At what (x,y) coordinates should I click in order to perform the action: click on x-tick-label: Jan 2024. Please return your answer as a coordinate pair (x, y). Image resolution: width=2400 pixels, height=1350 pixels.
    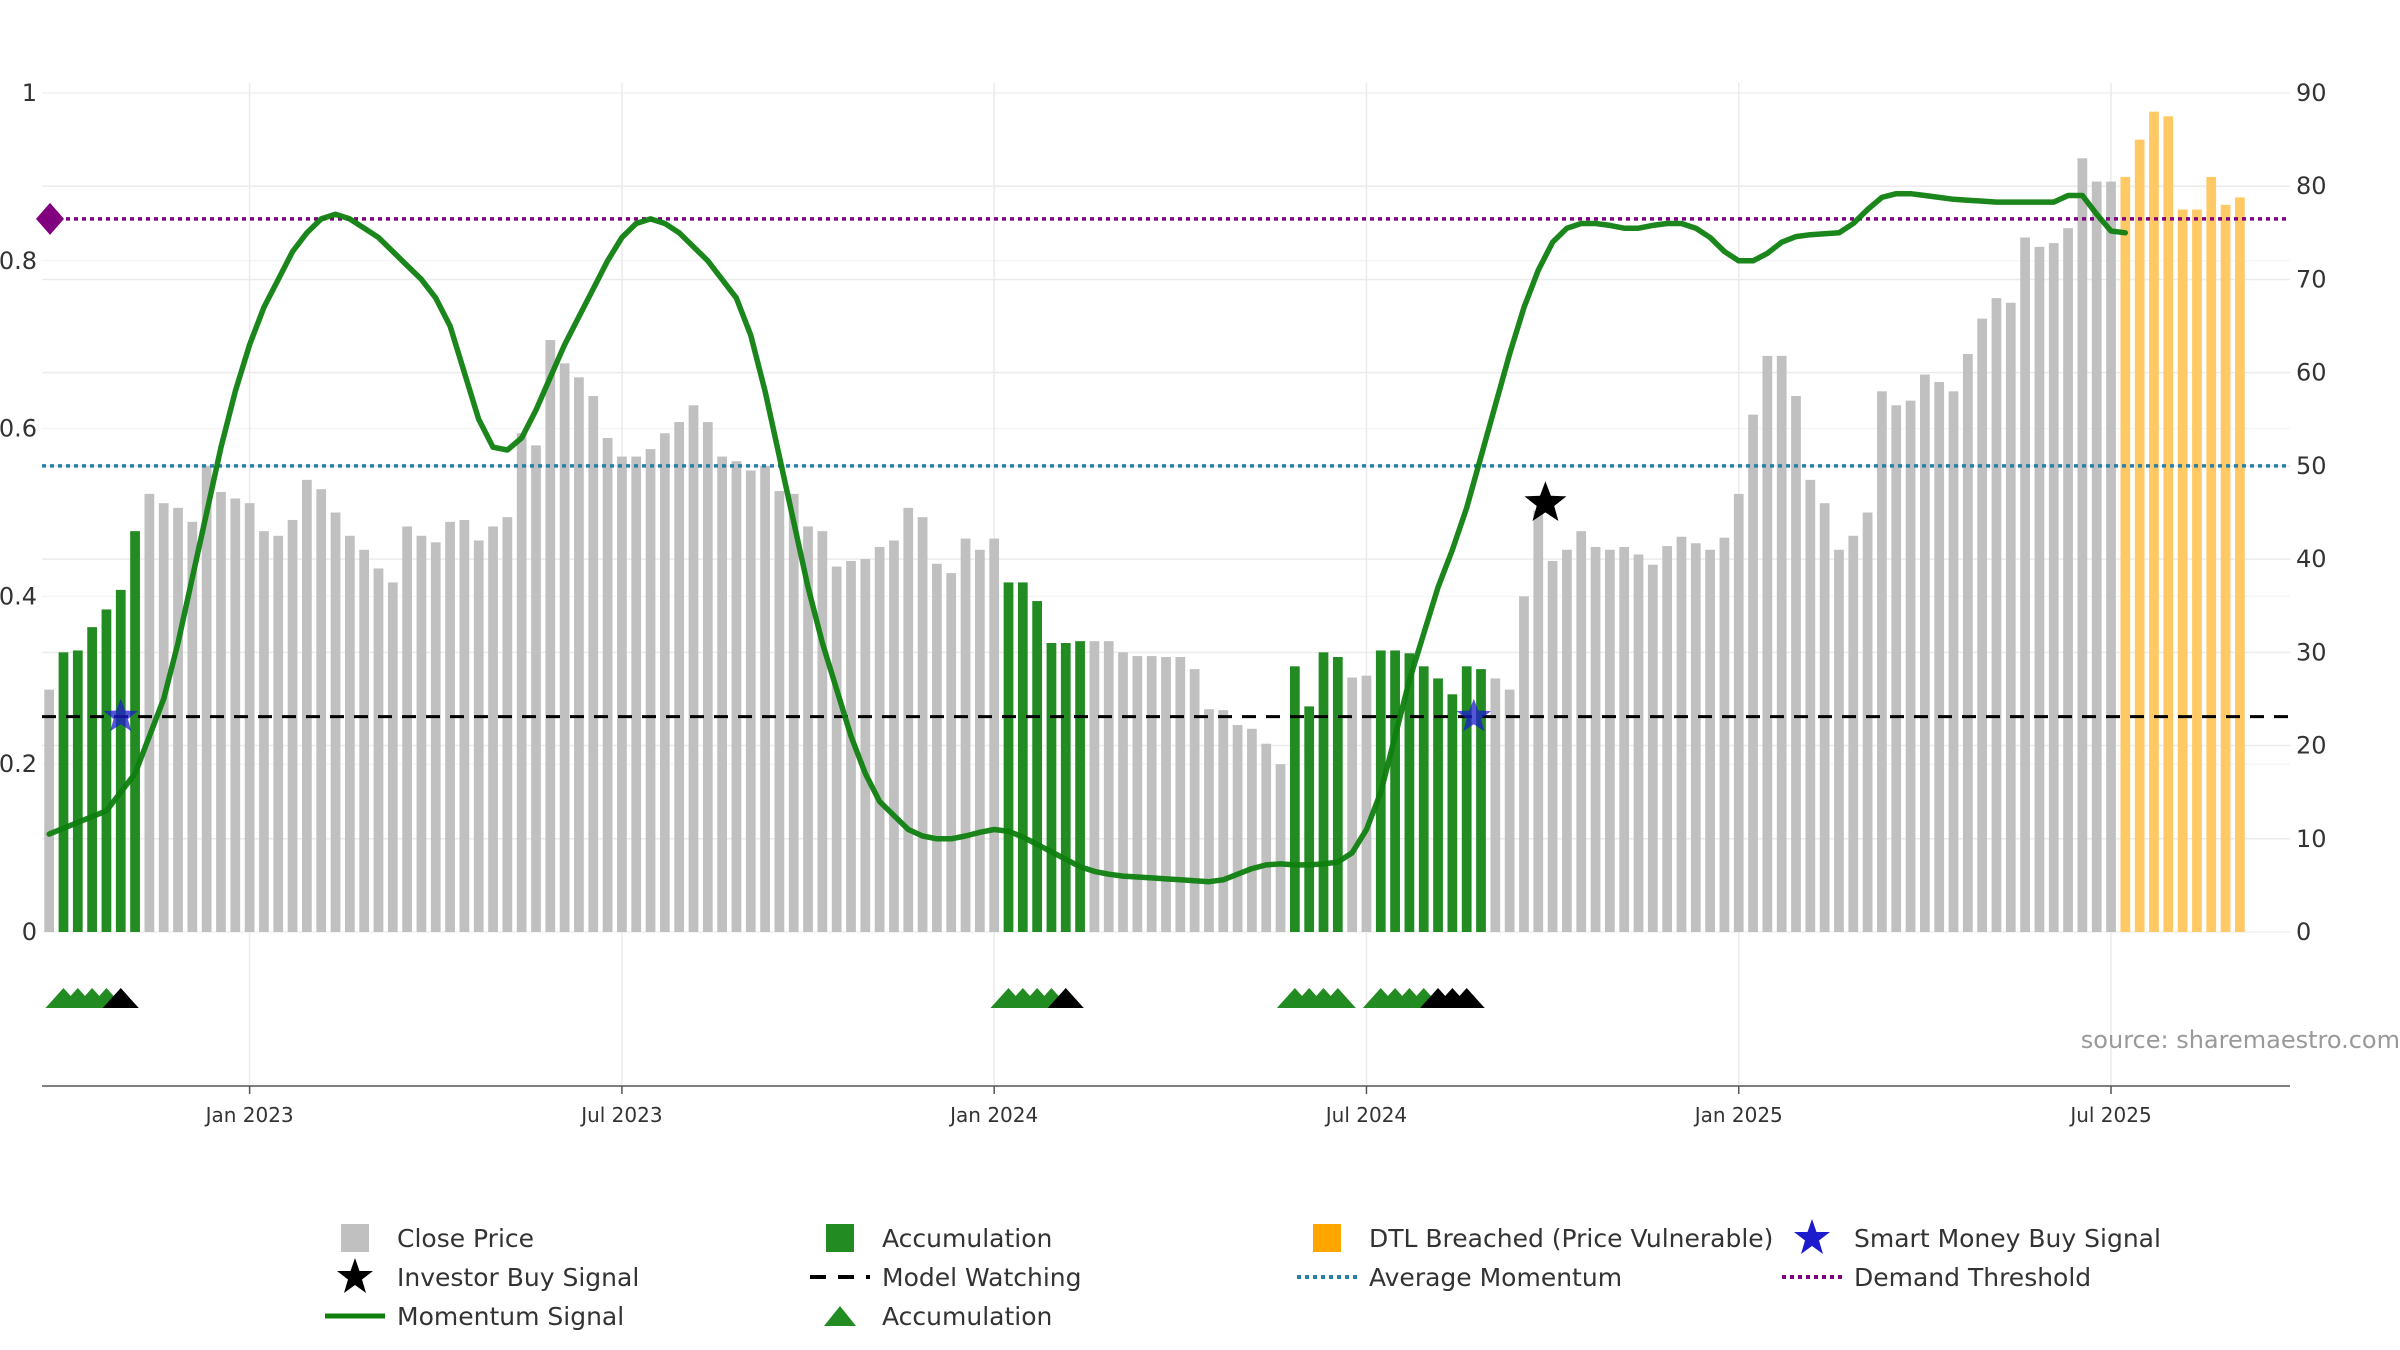
    Looking at the image, I should click on (993, 1115).